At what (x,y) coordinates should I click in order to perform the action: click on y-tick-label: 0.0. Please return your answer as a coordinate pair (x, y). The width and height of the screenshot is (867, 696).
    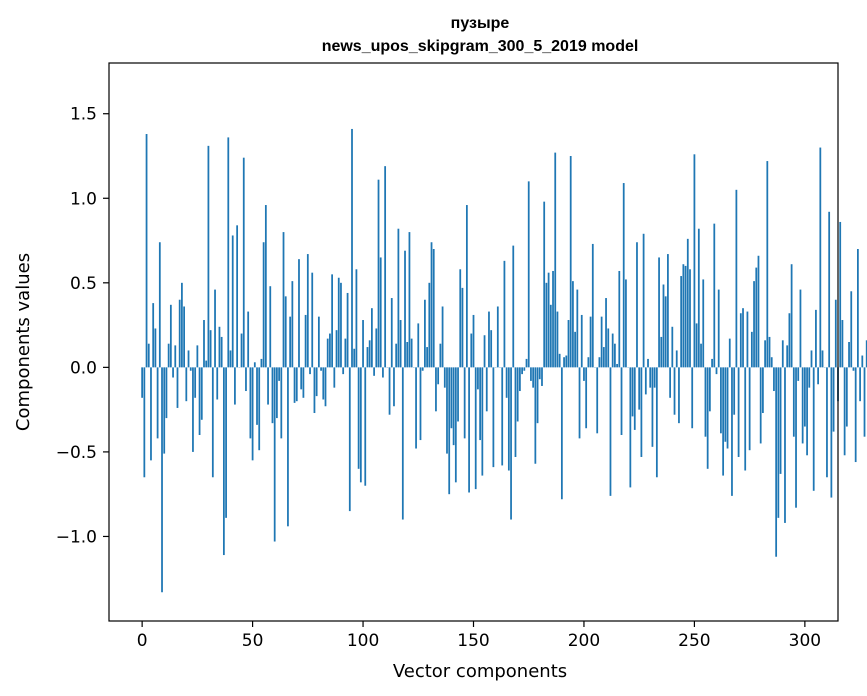
    Looking at the image, I should click on (83, 368).